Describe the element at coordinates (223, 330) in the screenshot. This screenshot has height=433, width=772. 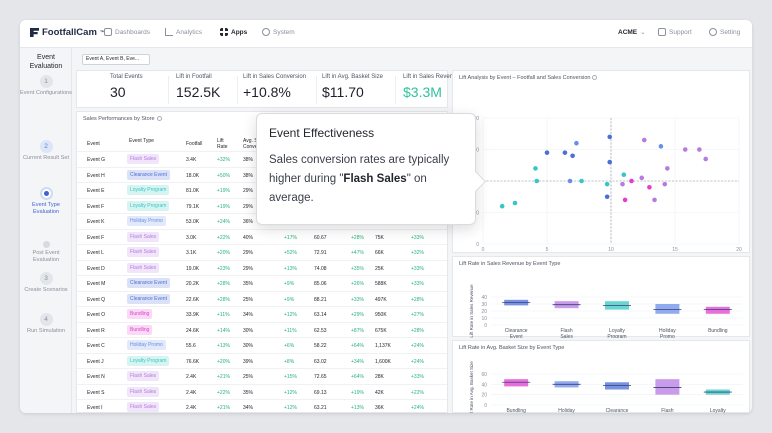
I see `table-cell: +14%` at that location.